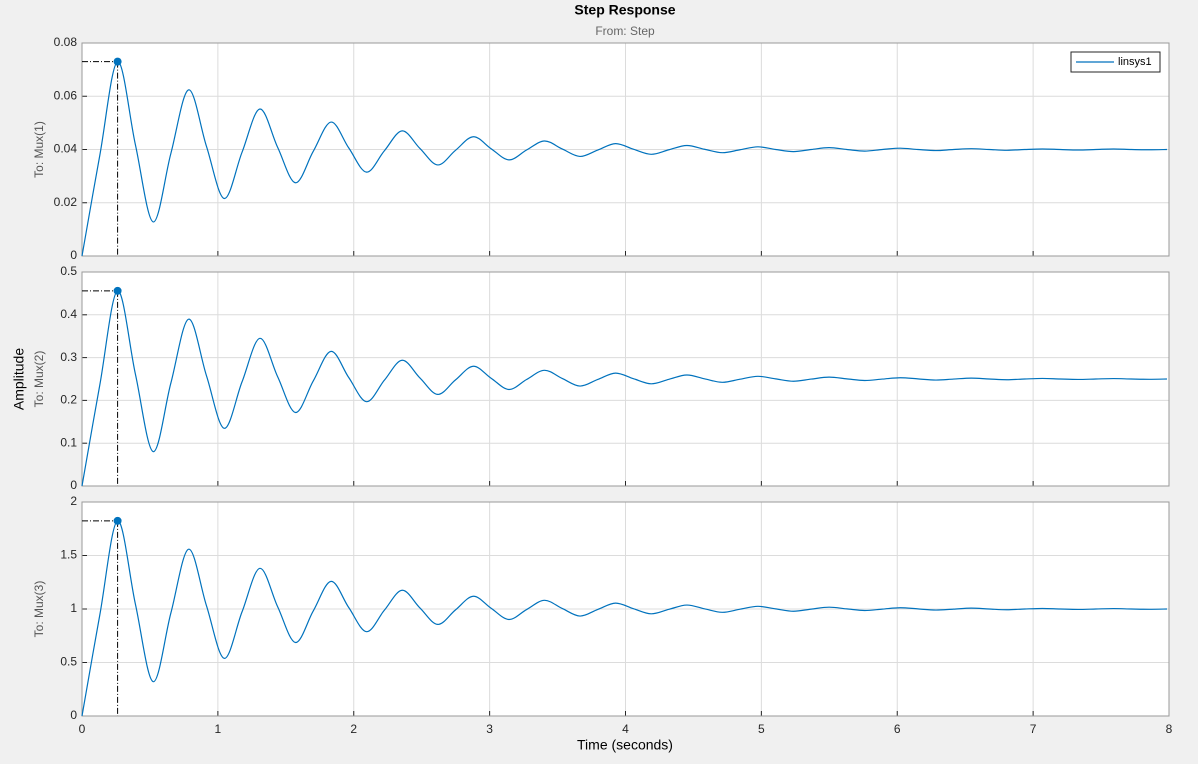 The image size is (1198, 764). What do you see at coordinates (353, 729) in the screenshot?
I see `x-tick-label: 2` at bounding box center [353, 729].